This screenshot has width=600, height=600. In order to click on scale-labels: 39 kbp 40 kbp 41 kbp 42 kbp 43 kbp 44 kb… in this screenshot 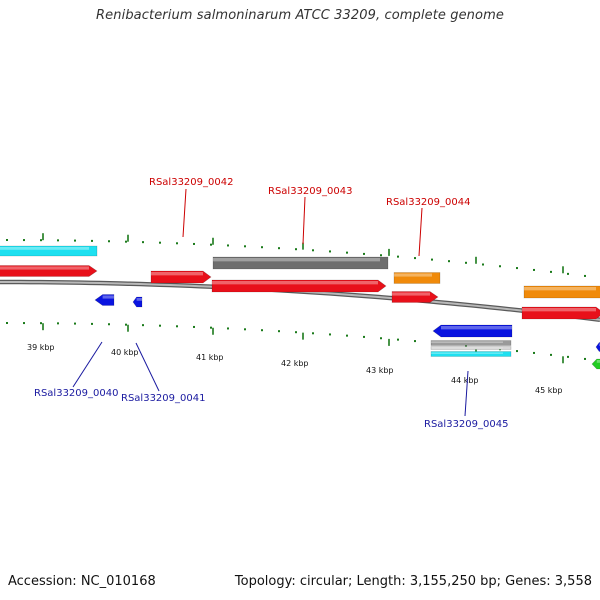, I will do `click(295, 369)`.